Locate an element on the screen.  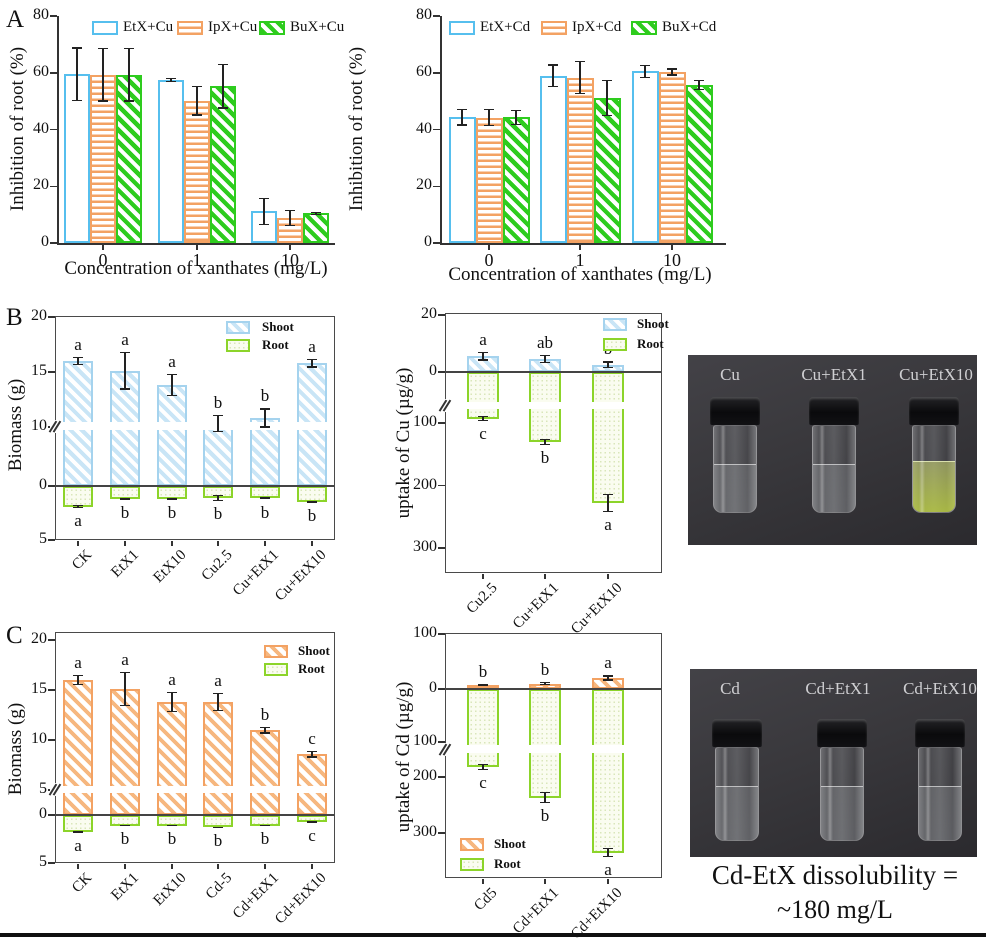
vial-cd is located at coordinates (737, 780).